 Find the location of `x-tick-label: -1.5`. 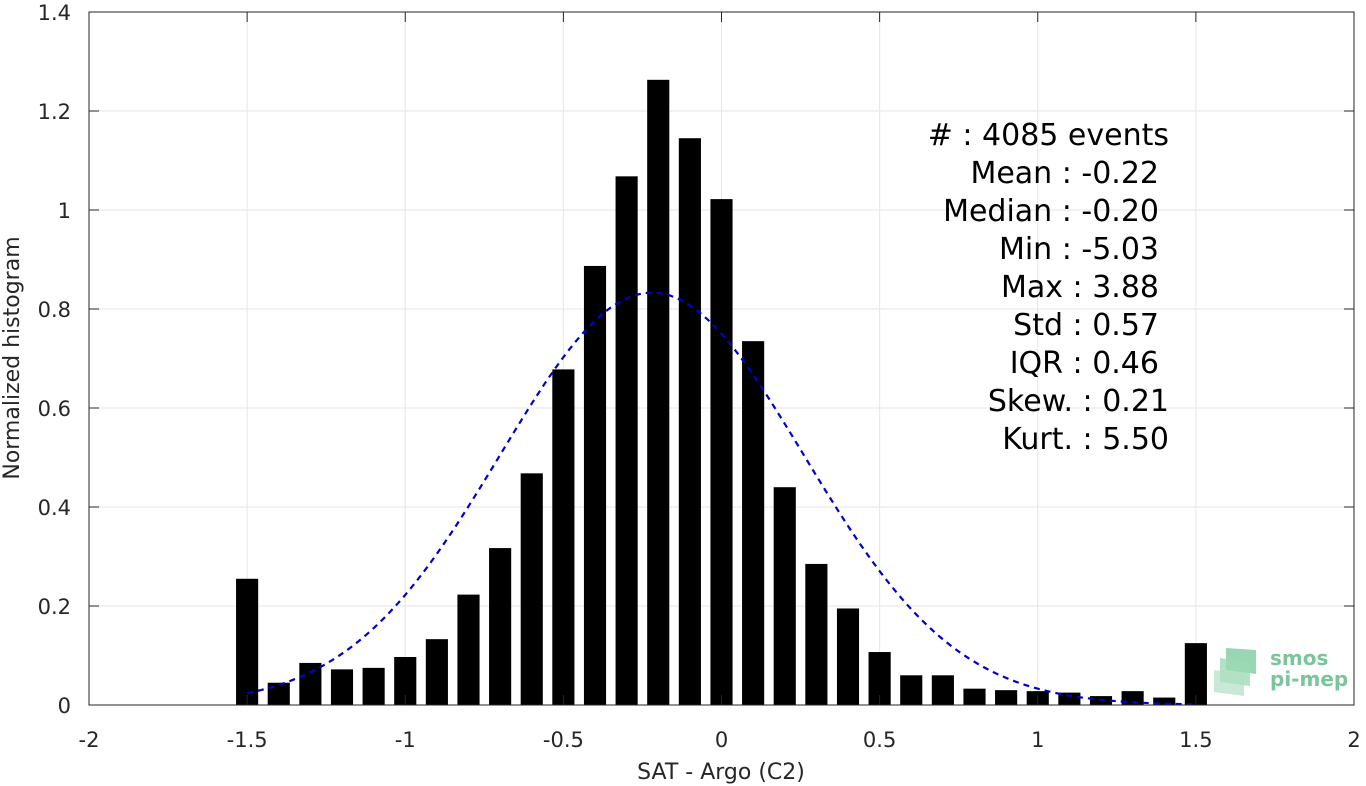

x-tick-label: -1.5 is located at coordinates (247, 740).